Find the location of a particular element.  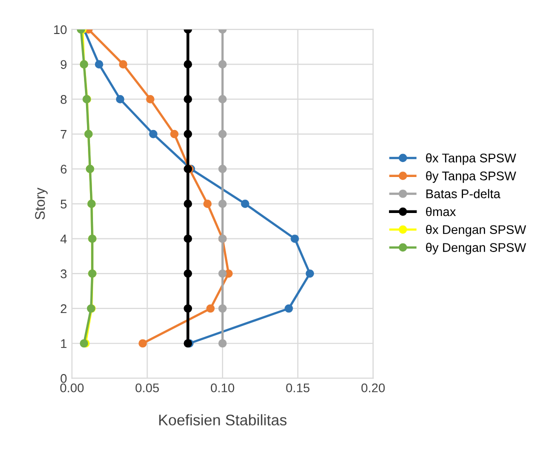

y-tick-label: 7 is located at coordinates (63, 134).